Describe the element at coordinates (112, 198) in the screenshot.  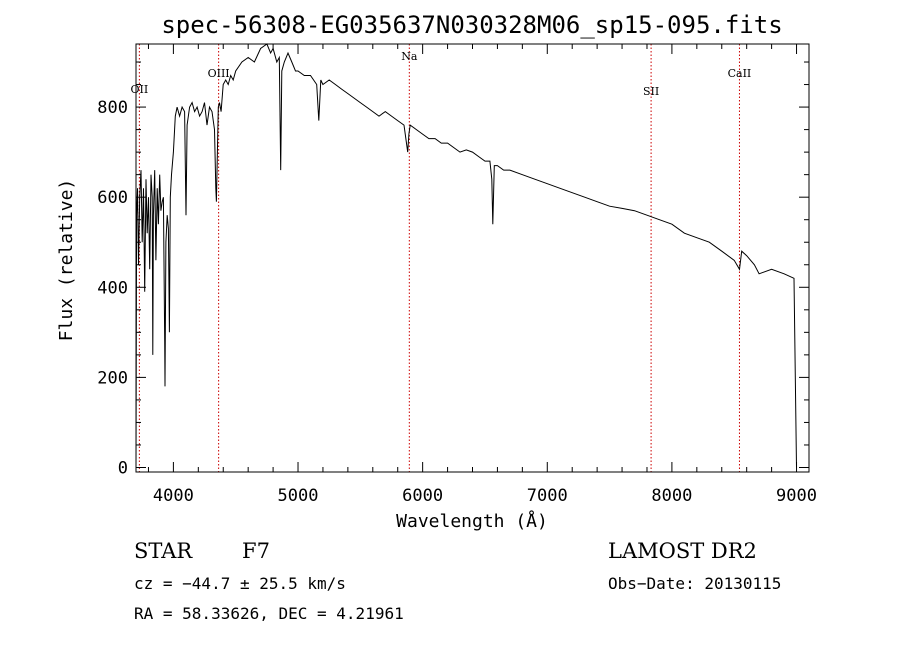
I see `y-tick-label: 600` at that location.